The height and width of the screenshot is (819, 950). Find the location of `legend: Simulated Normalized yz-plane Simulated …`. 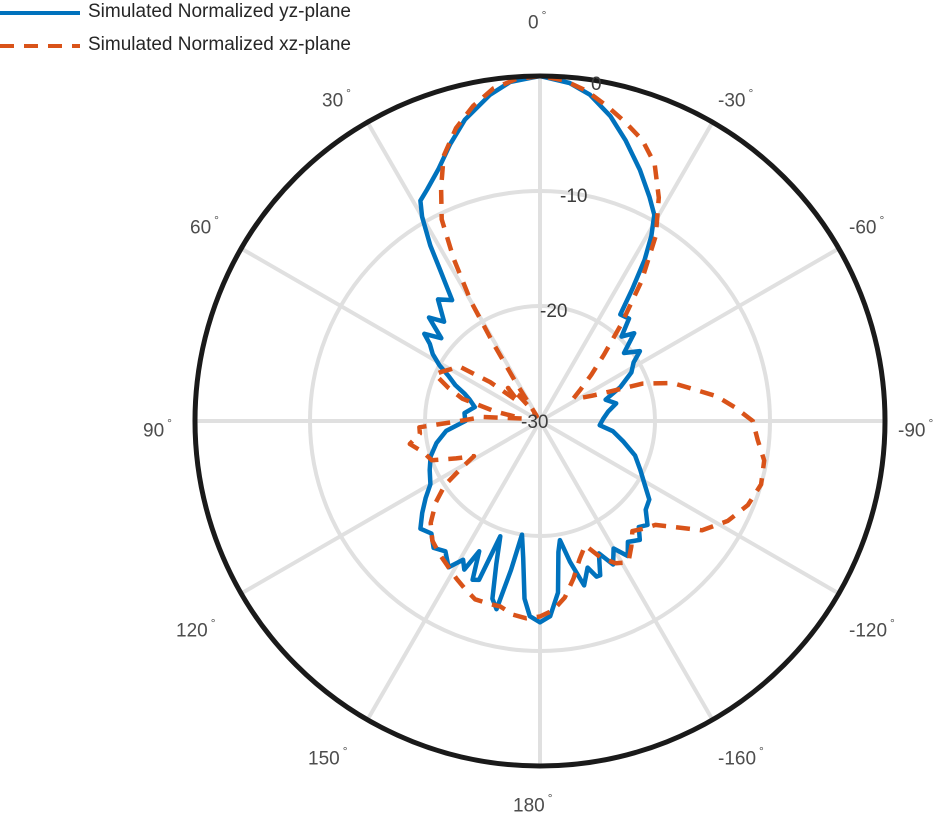

legend: Simulated Normalized yz-plane Simulated … is located at coordinates (225, 30).